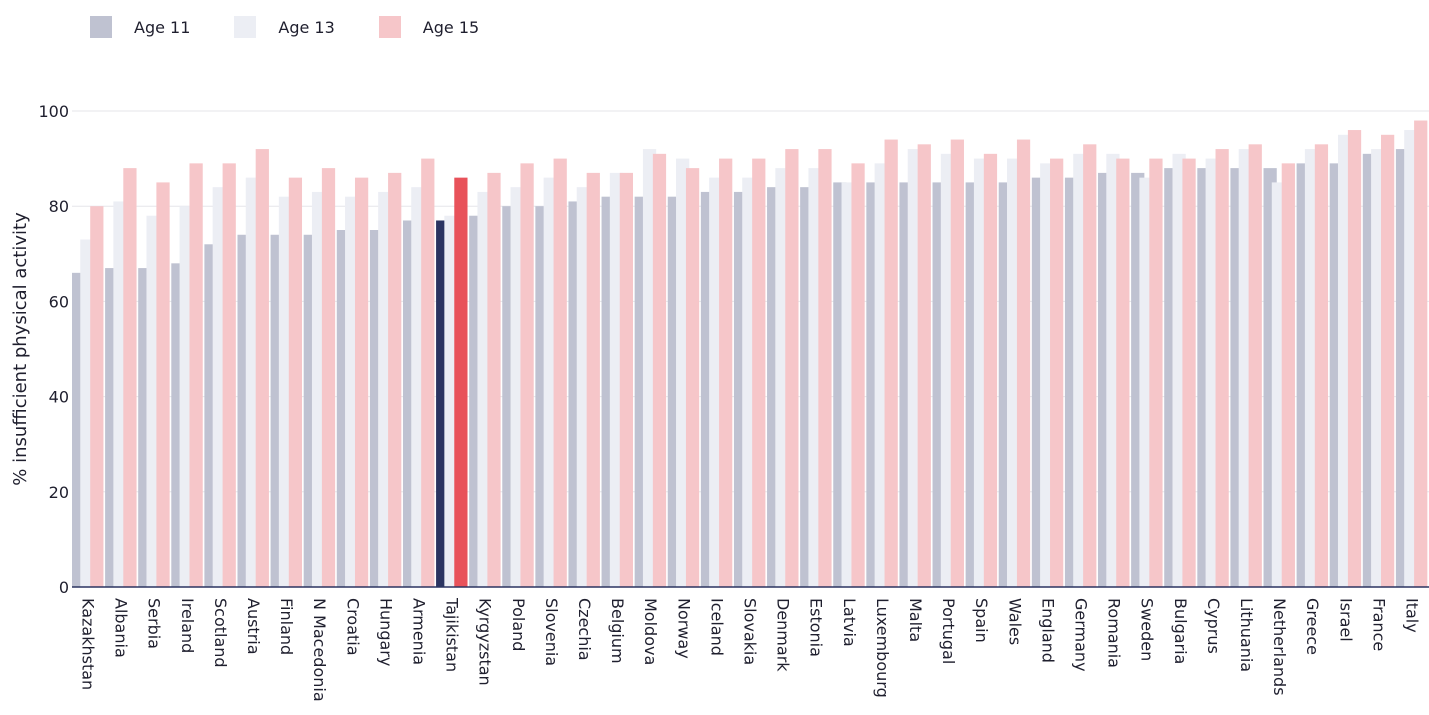 The image size is (1429, 715). I want to click on legend-item-age-13: Age 13, so click(284, 27).